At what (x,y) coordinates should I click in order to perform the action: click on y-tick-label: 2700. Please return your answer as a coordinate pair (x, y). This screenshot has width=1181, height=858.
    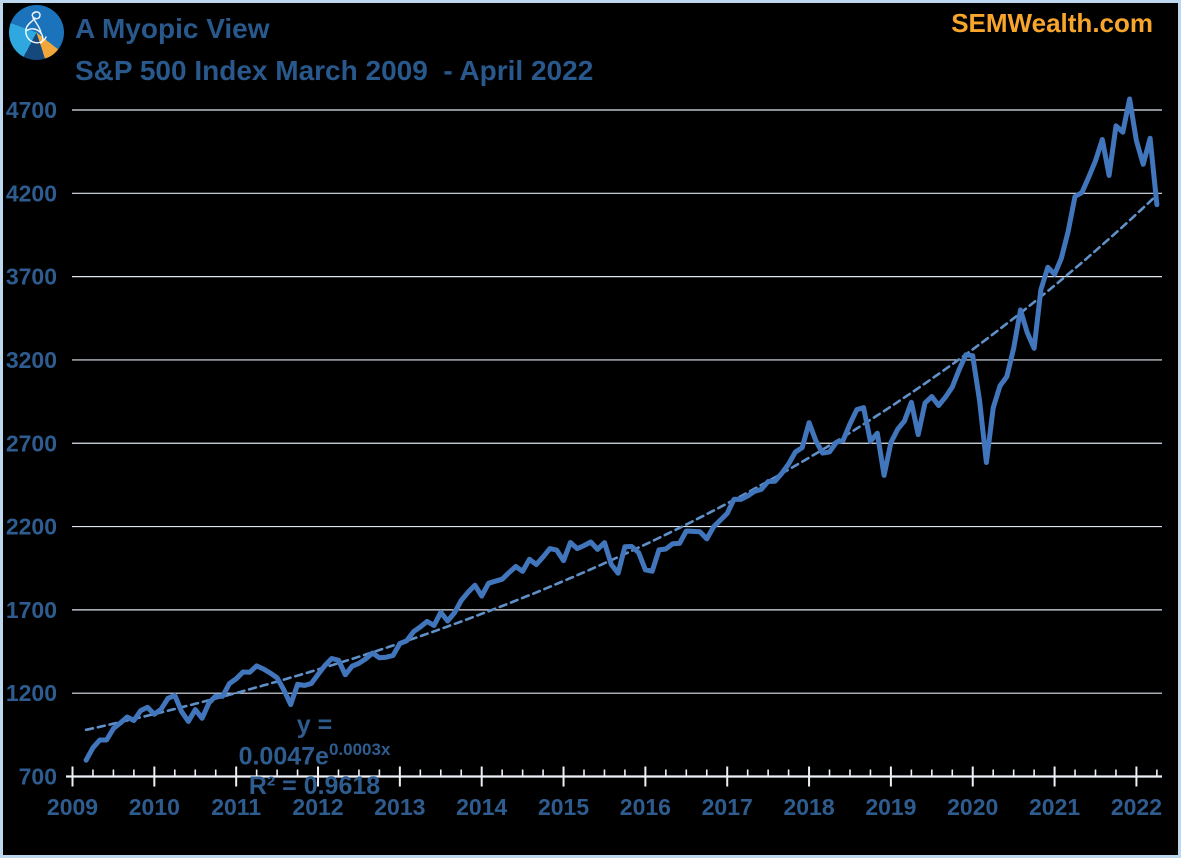
    Looking at the image, I should click on (31, 443).